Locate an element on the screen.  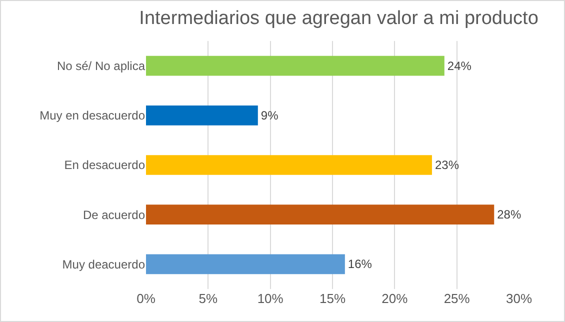
data-label: 9% is located at coordinates (269, 115).